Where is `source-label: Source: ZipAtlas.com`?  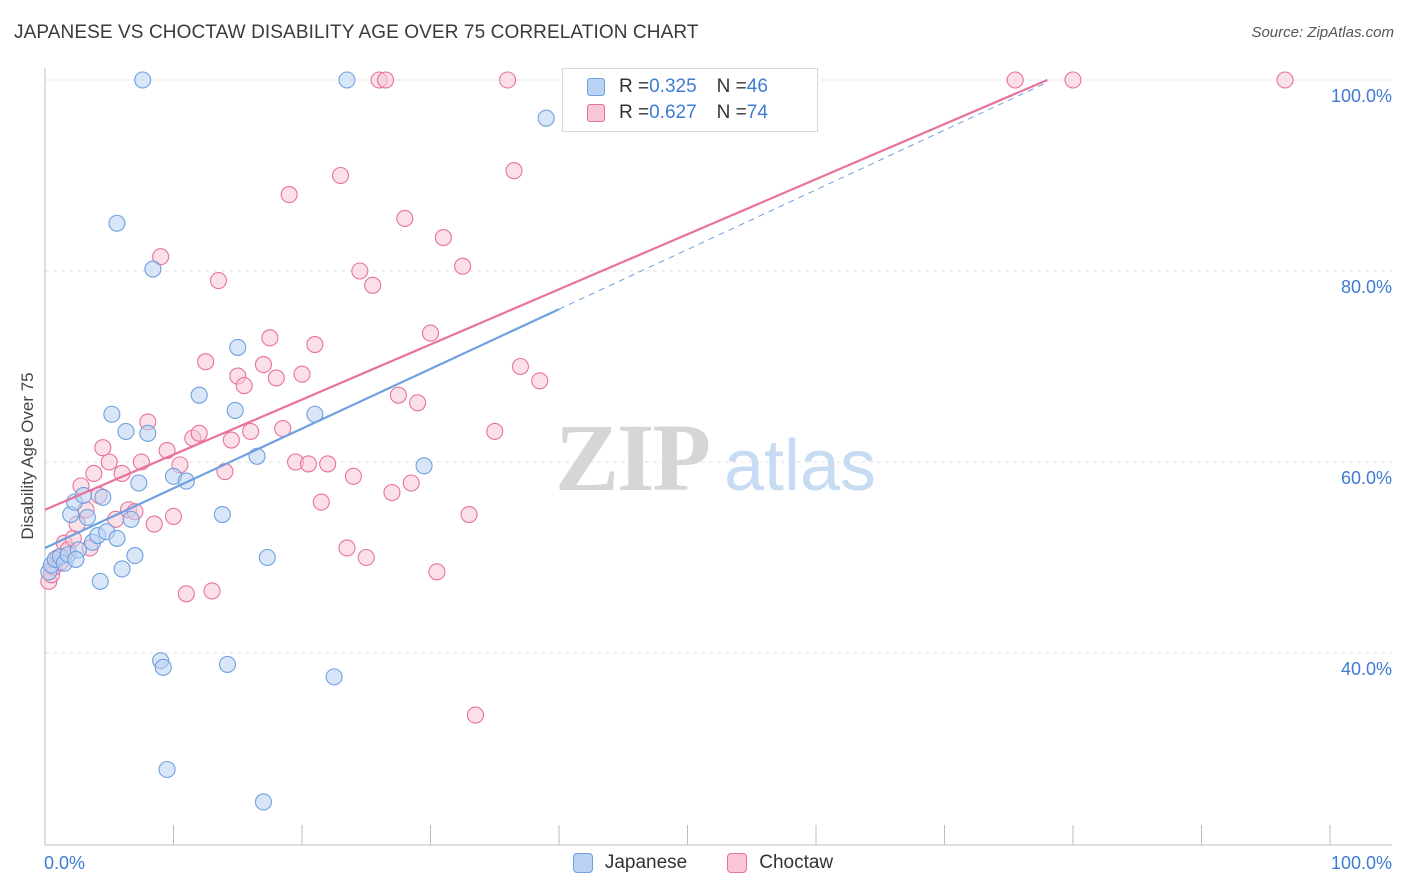
source-label: Source: ZipAtlas.com is located at coordinates (1322, 32).